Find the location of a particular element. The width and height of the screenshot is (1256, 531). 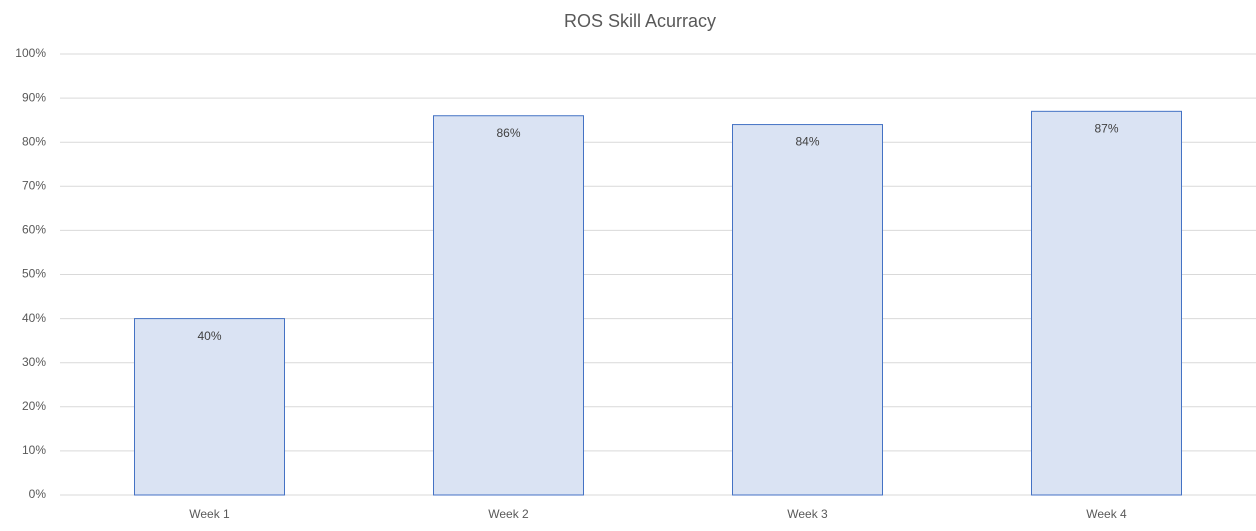

data-label: 87% is located at coordinates (1106, 129).